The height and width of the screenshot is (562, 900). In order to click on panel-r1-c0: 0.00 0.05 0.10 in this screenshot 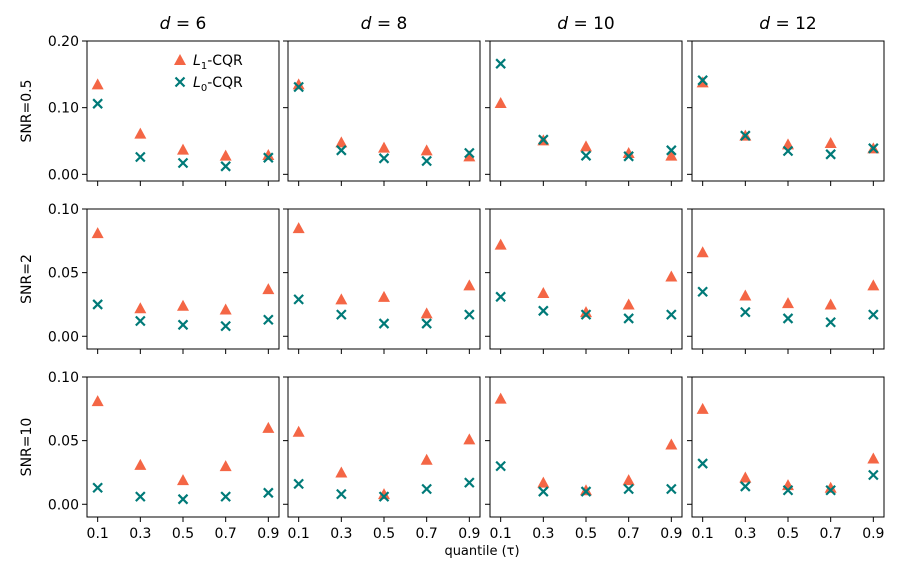, I will do `click(164, 278)`.